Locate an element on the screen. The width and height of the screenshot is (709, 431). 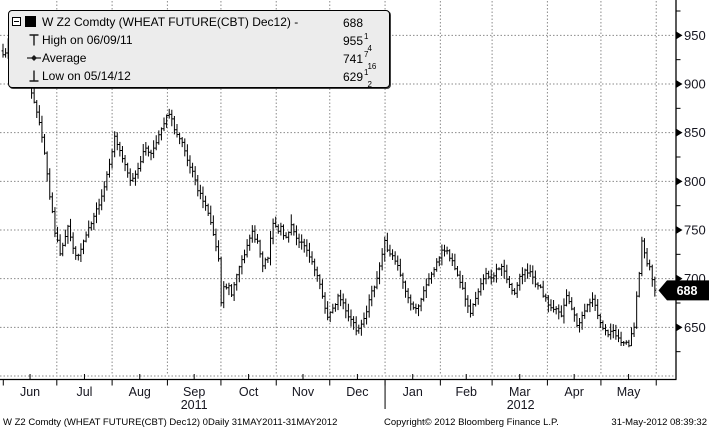
x-axis-month-label: Jun is located at coordinates (30, 392).